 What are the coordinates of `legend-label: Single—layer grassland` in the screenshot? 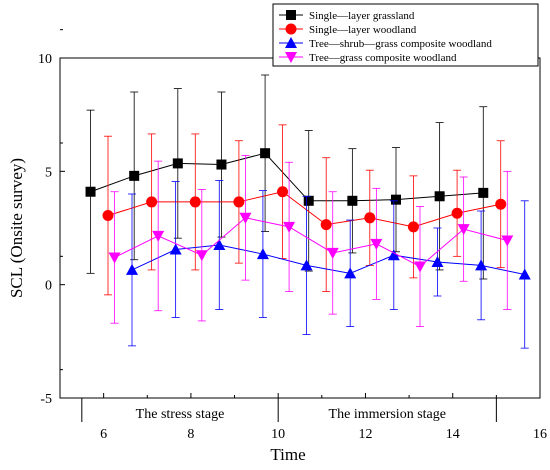 It's located at (362, 16).